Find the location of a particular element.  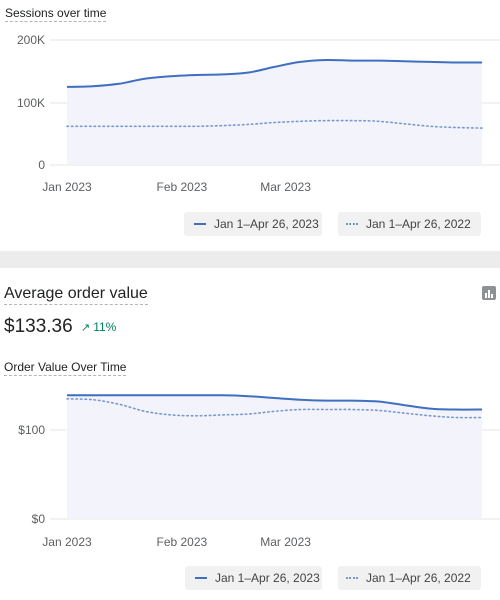

aov-change-badge: ↗ 11% is located at coordinates (98, 327).